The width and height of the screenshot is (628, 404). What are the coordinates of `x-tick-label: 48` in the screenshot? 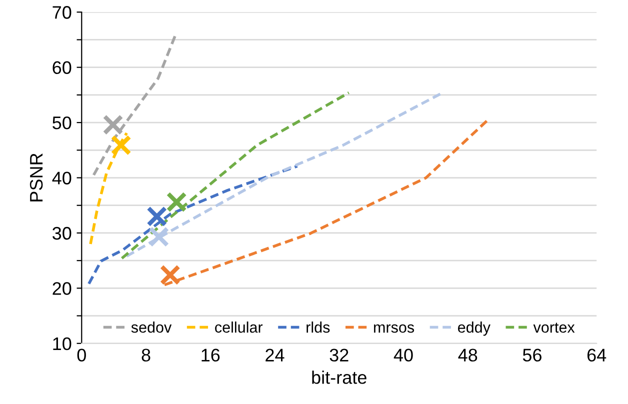 It's located at (468, 355).